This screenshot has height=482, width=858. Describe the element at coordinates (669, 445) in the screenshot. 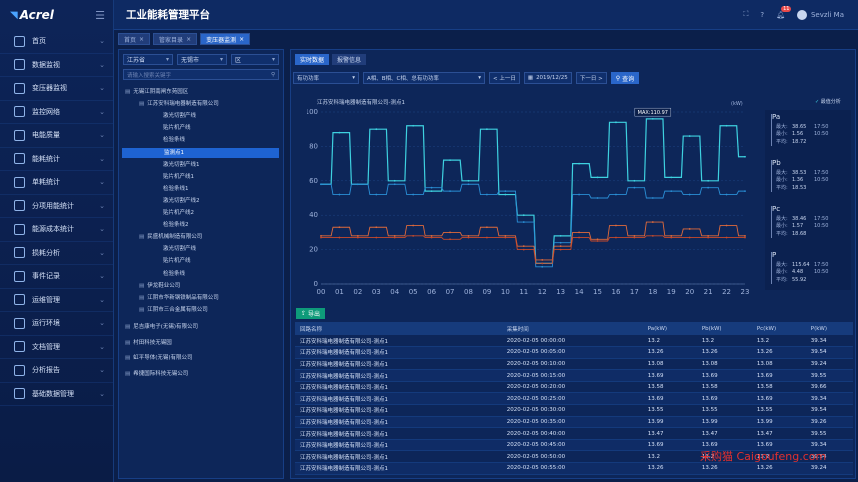

I see `table-cell: 13.69` at that location.